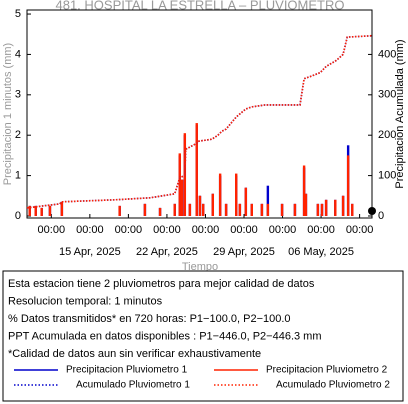 This screenshot has height=404, width=408. What do you see at coordinates (387, 135) in the screenshot?
I see `y2-tick-label: 200` at bounding box center [387, 135].